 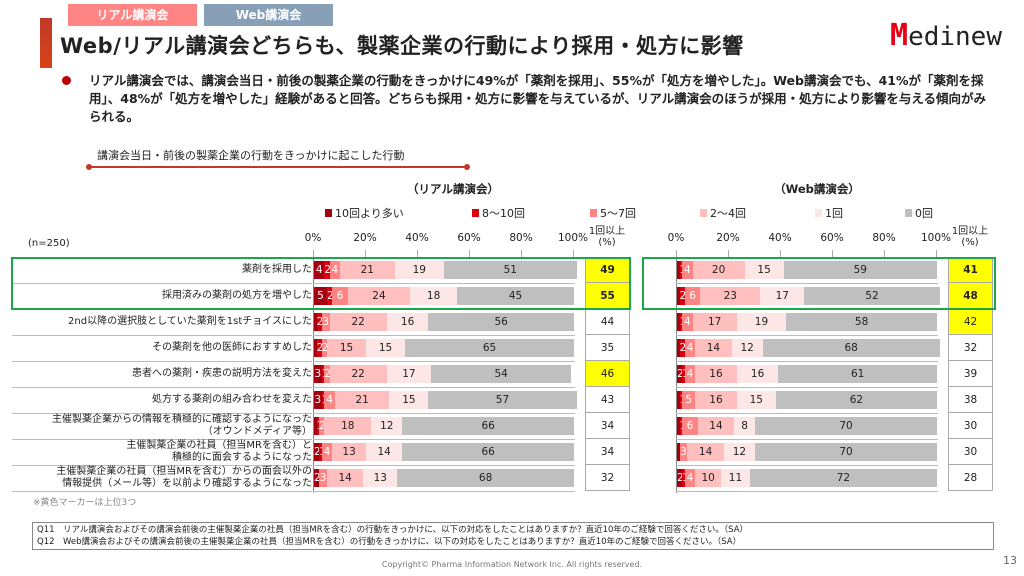 I want to click on highlight-note: ※黄色マーカーは上位3つ, so click(x=85, y=503).